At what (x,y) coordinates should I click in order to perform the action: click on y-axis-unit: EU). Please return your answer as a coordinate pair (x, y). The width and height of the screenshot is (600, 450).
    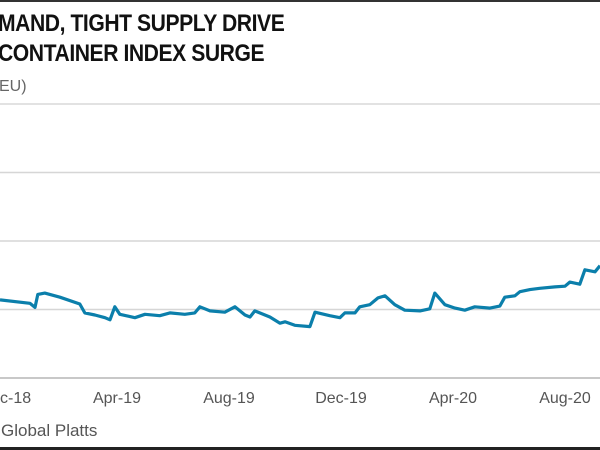
    Looking at the image, I should click on (13, 86).